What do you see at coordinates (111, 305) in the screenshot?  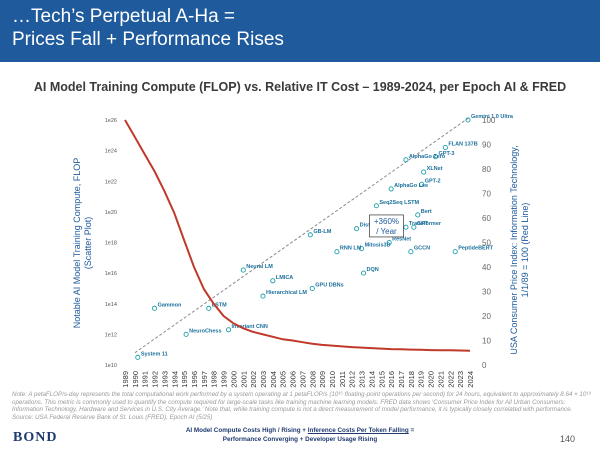 I see `y-left-tick-label: 1e14` at bounding box center [111, 305].